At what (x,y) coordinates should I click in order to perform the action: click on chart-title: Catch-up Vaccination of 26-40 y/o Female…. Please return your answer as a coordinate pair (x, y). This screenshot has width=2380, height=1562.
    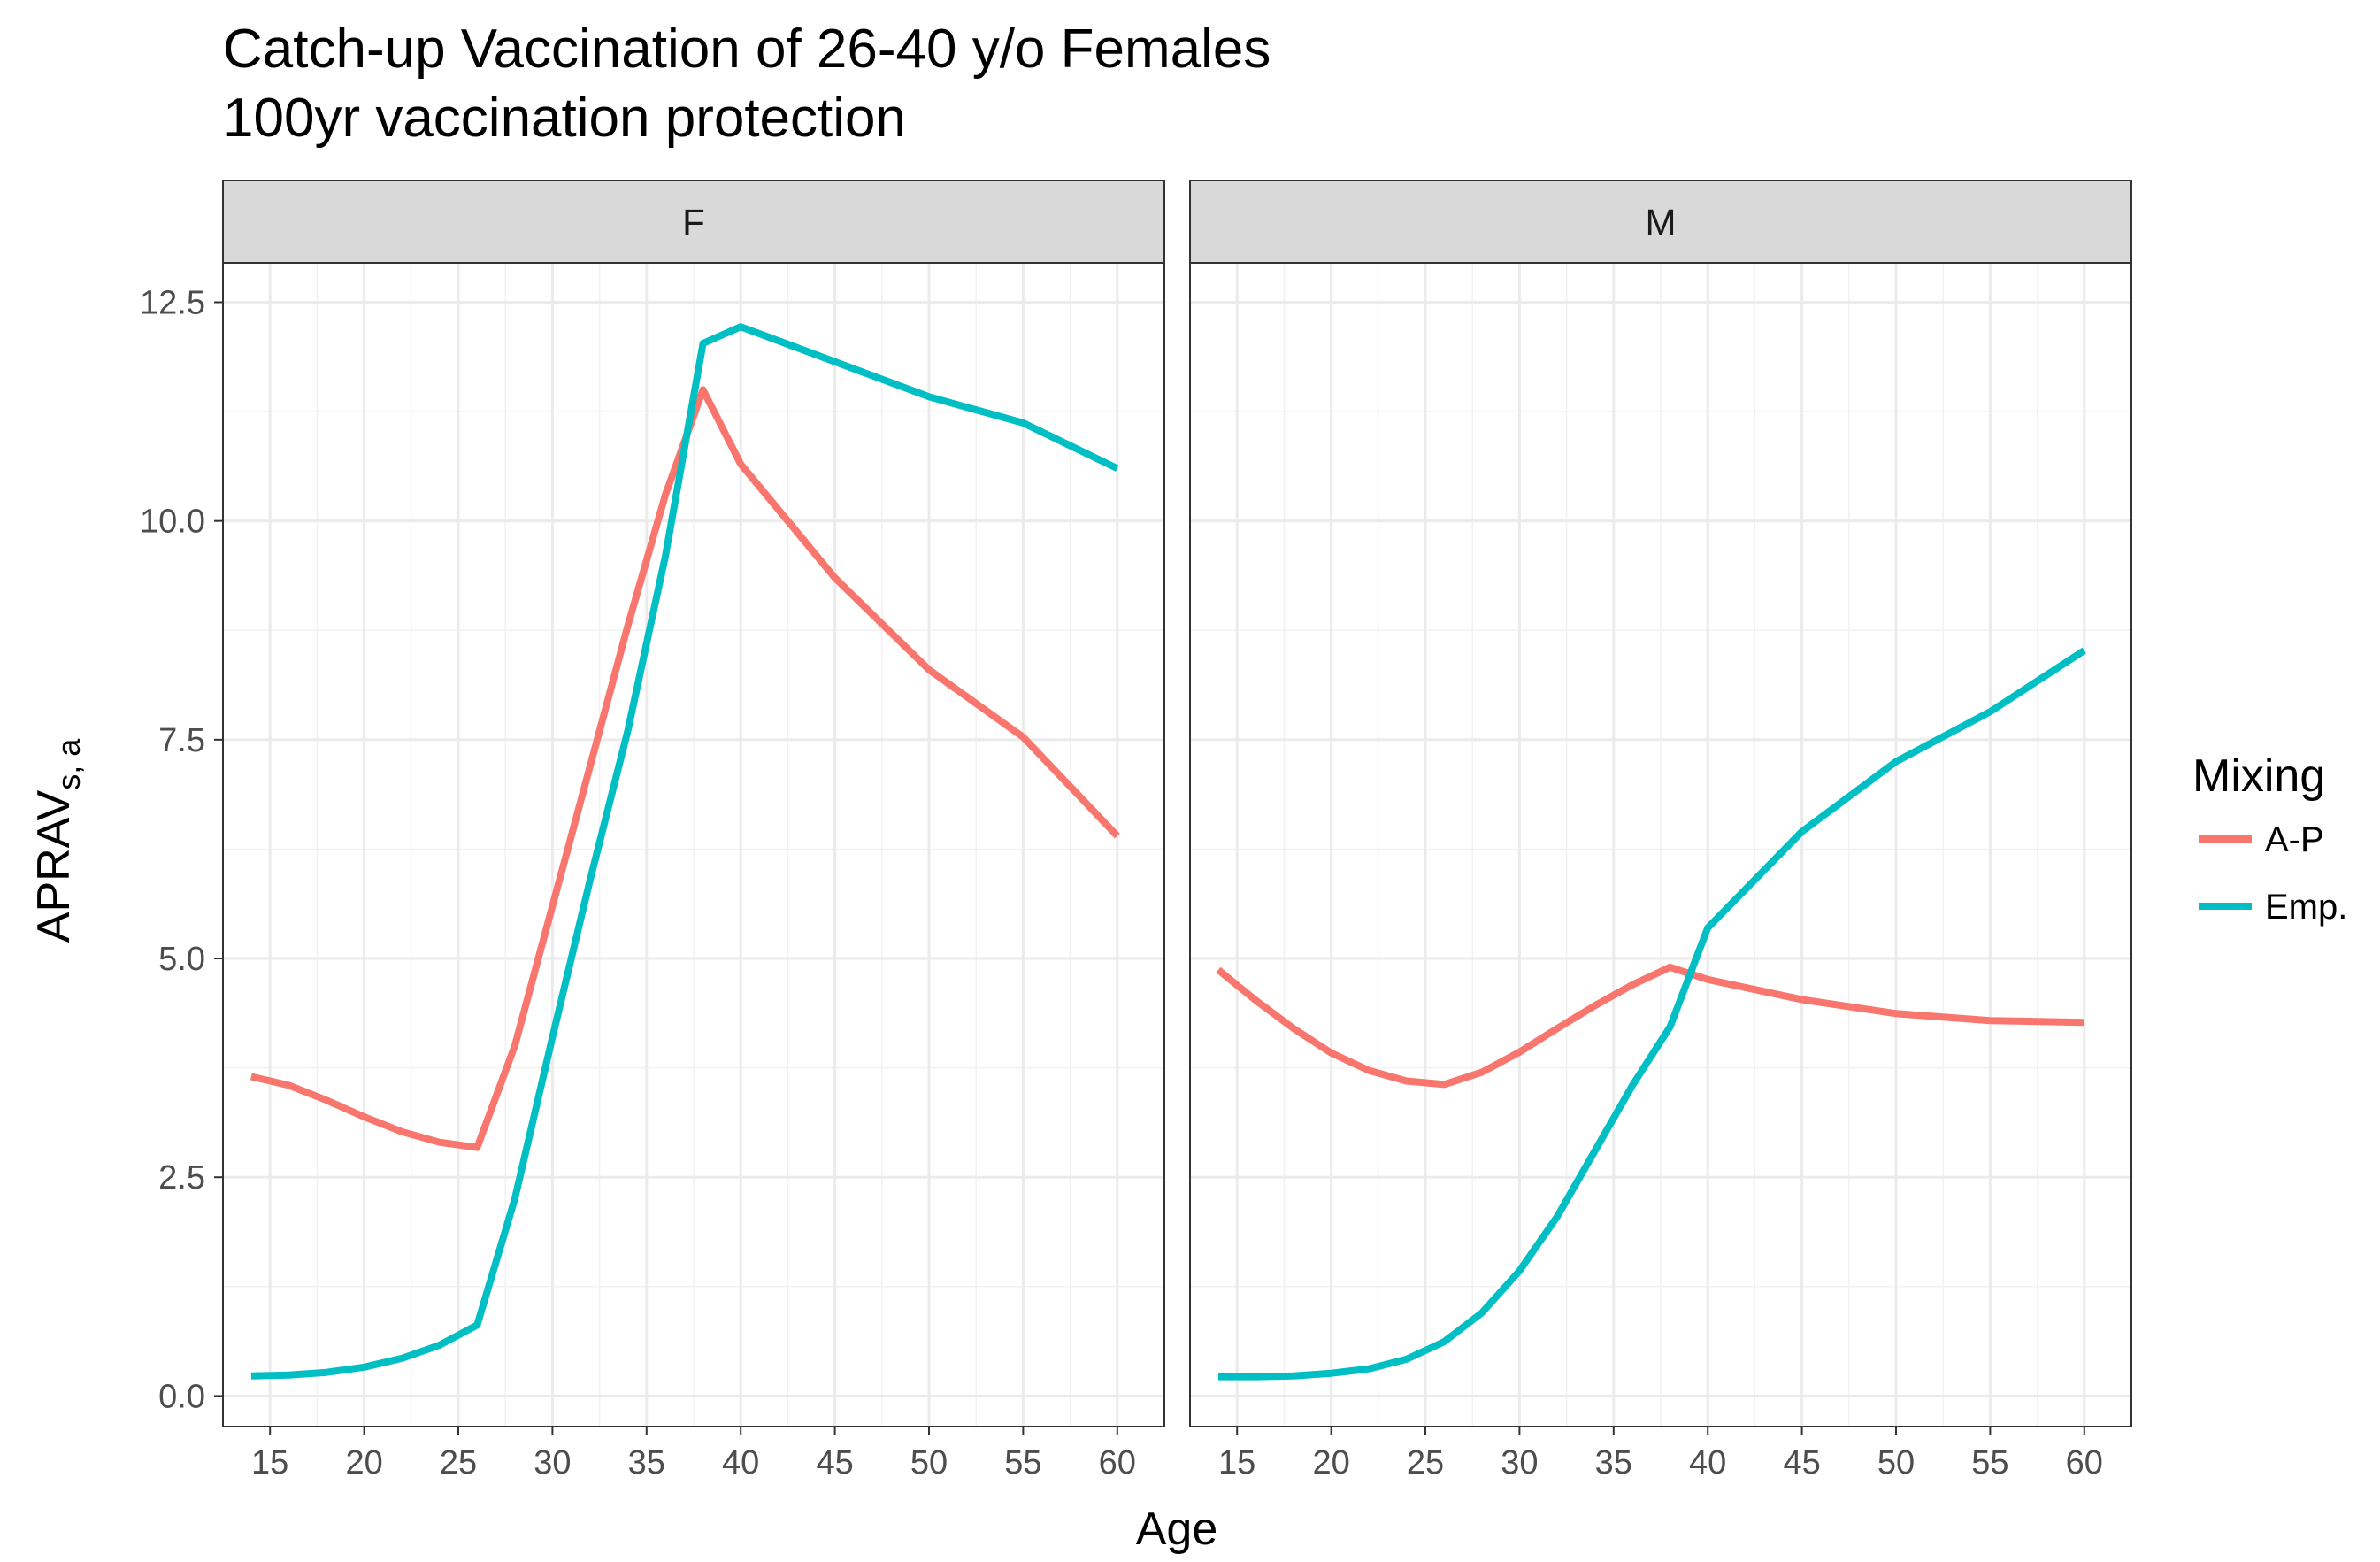
    Looking at the image, I should click on (747, 49).